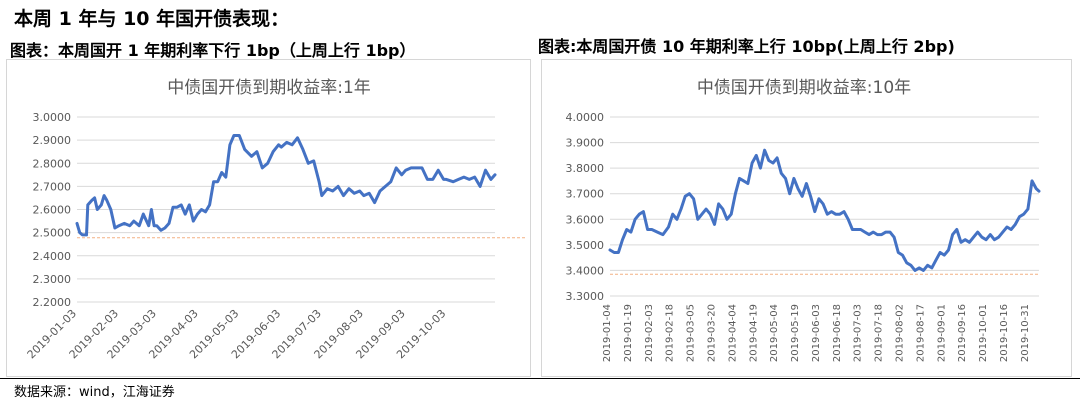 The image size is (1080, 401). I want to click on x-tick-label: 2019-02-03, so click(649, 333).